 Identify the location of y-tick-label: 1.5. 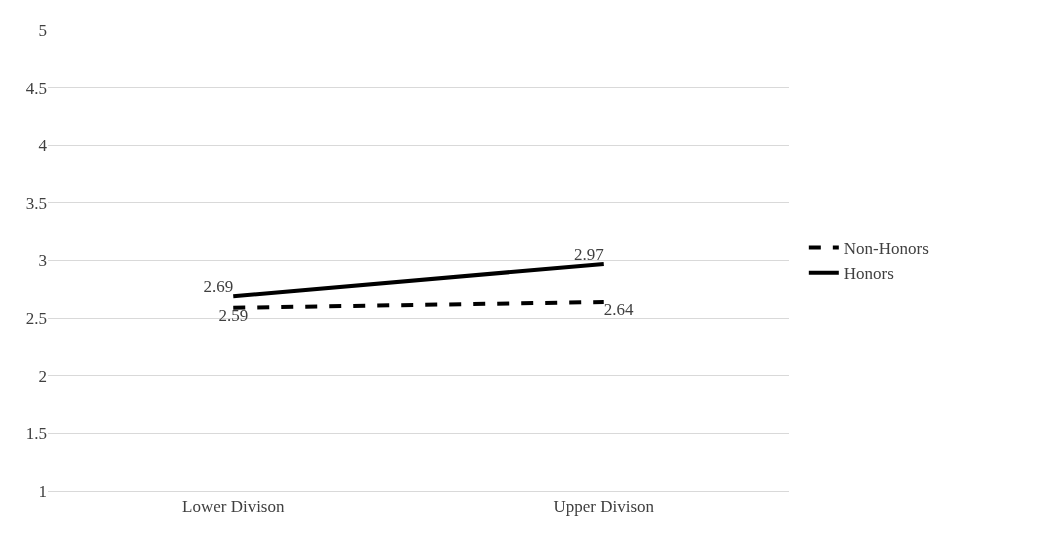
(36, 434).